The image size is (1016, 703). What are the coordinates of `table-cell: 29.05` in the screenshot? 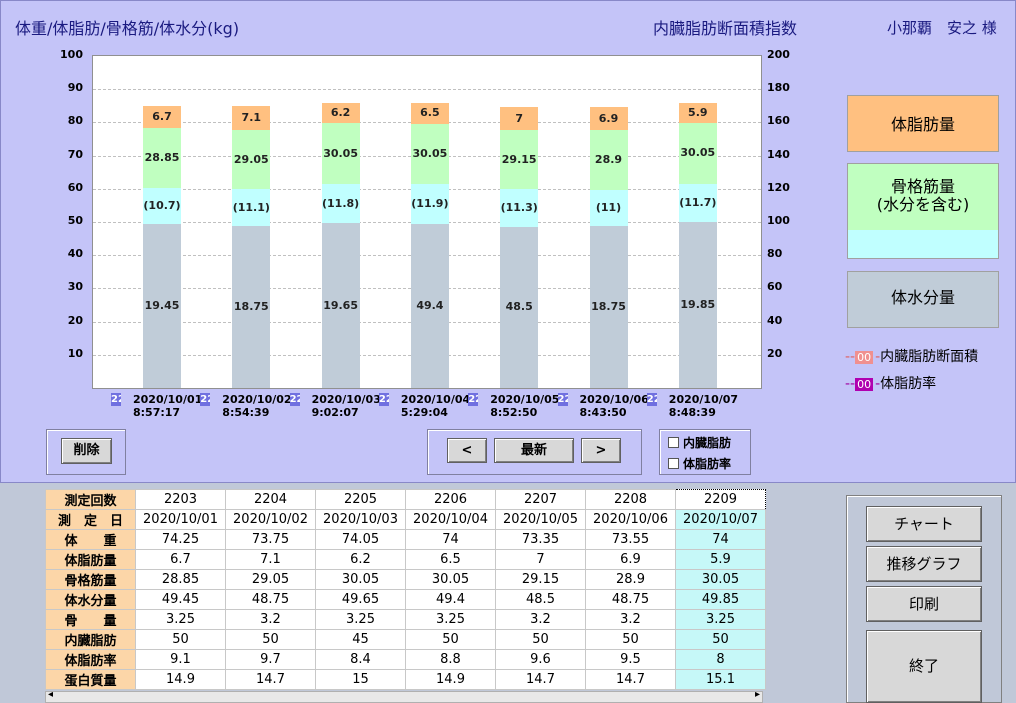 It's located at (270, 579).